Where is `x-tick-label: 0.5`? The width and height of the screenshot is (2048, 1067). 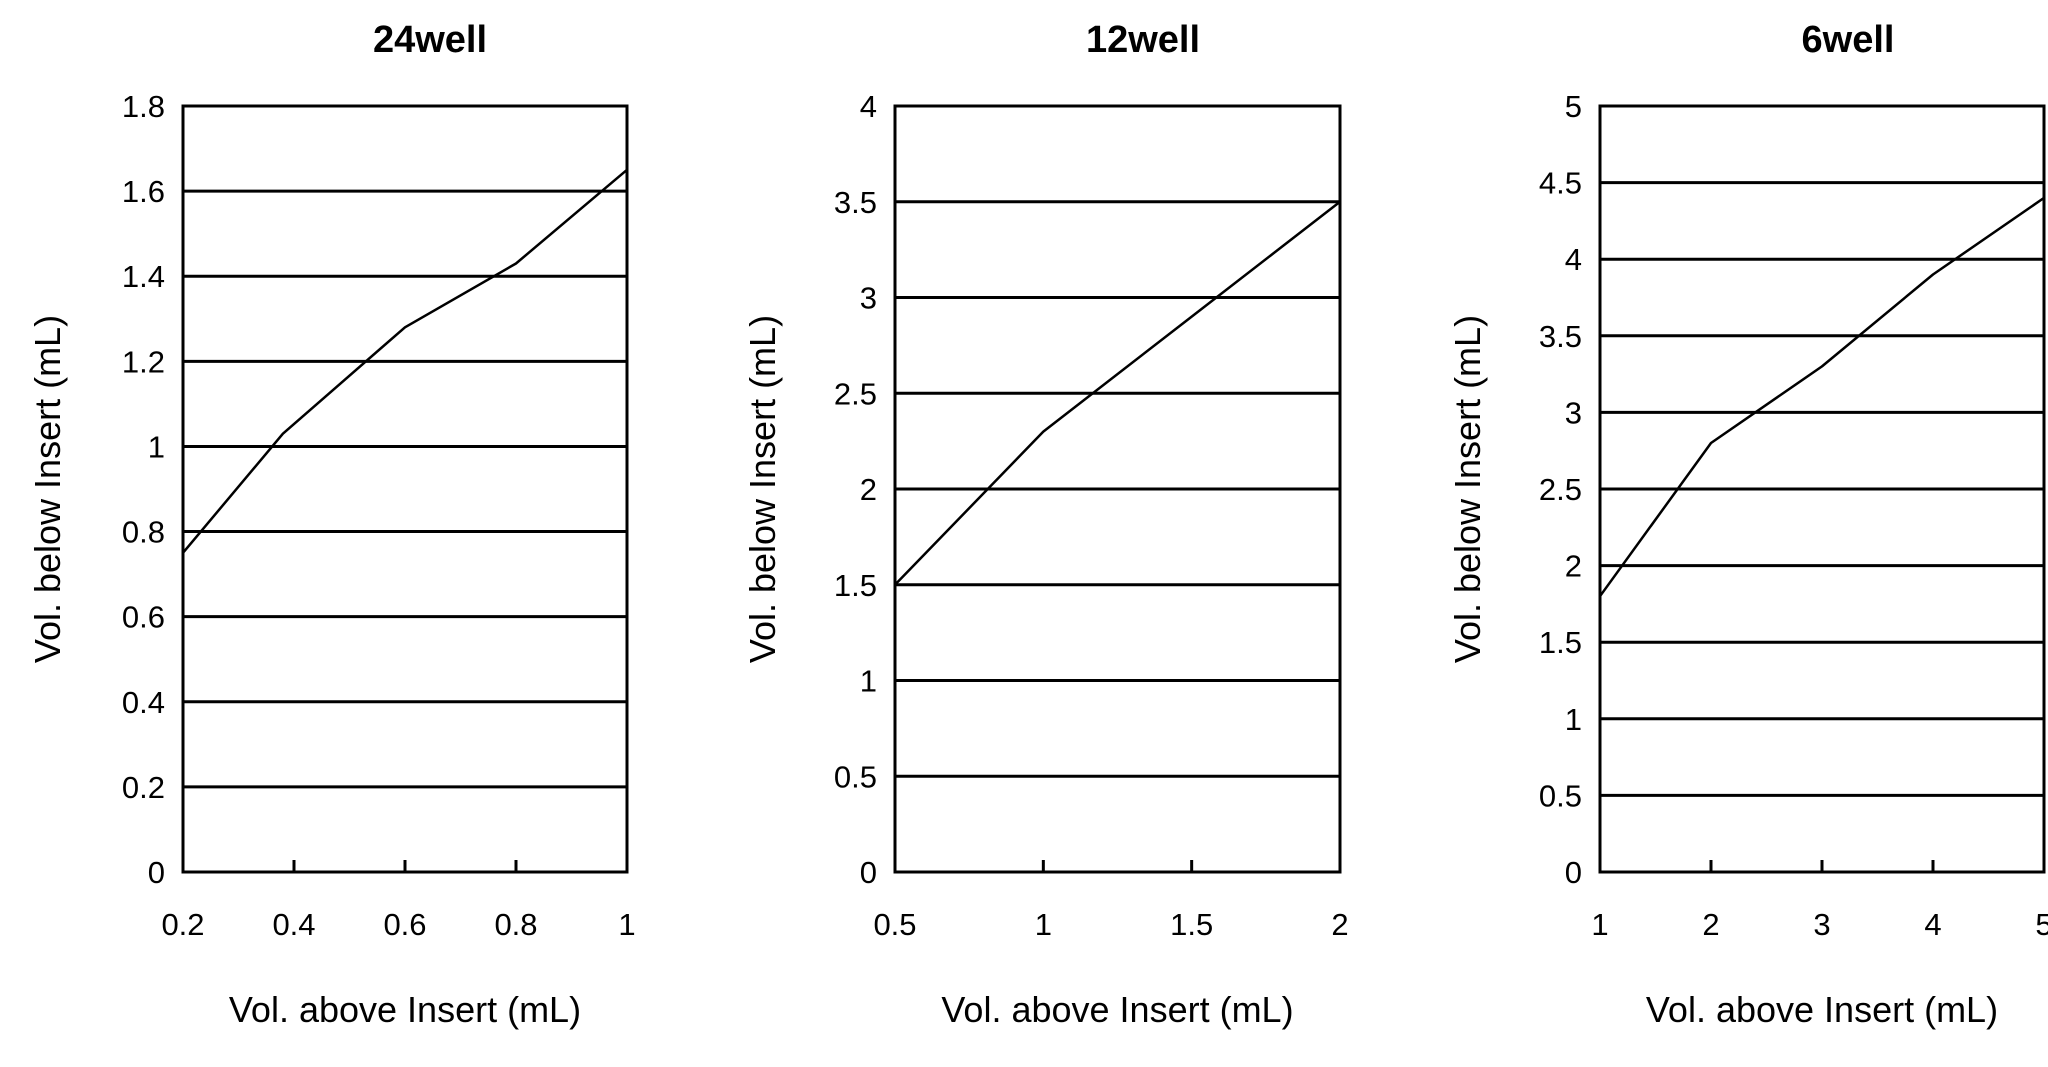
x-tick-label: 0.5 is located at coordinates (894, 924).